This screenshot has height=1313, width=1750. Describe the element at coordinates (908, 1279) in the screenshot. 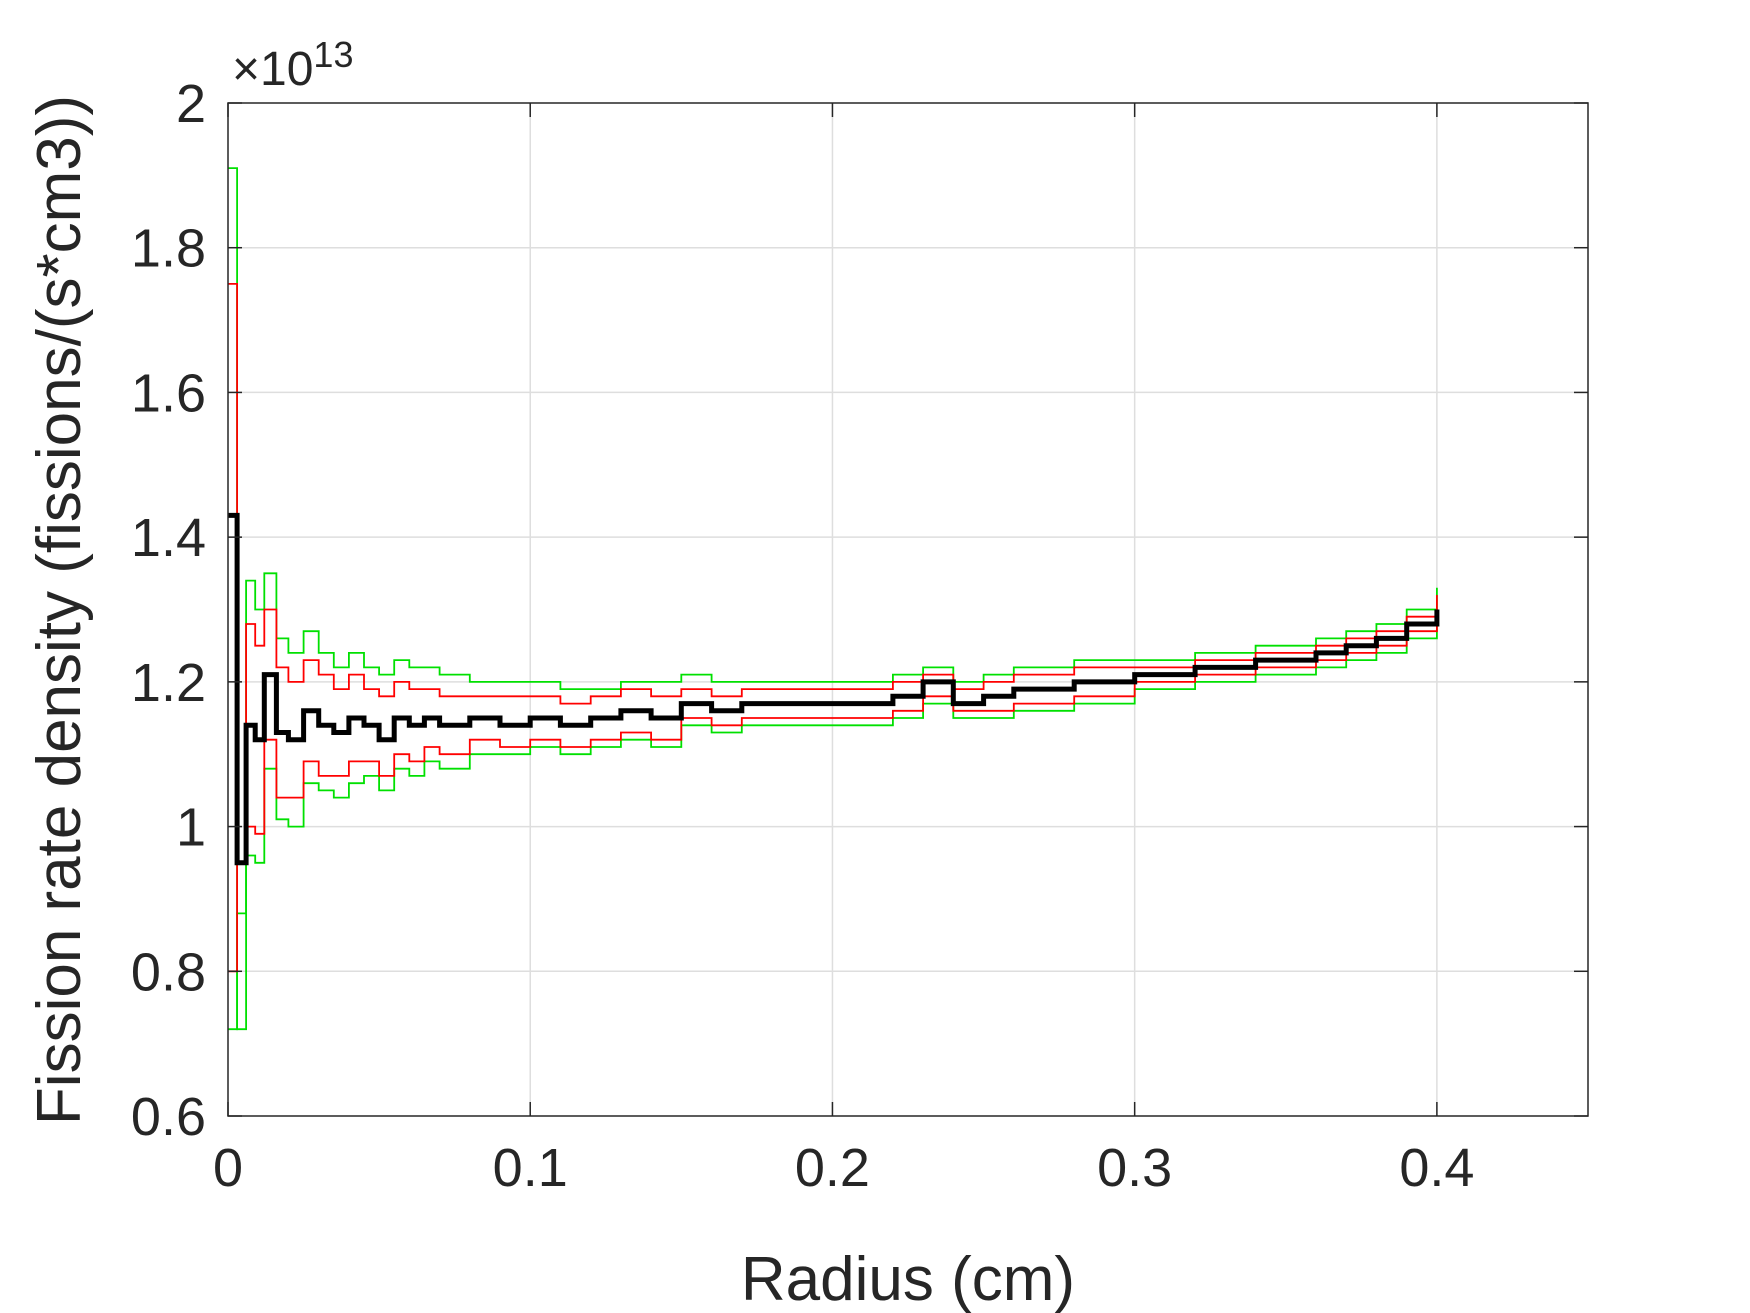

I see `x-axis-label: Radius (cm)` at that location.